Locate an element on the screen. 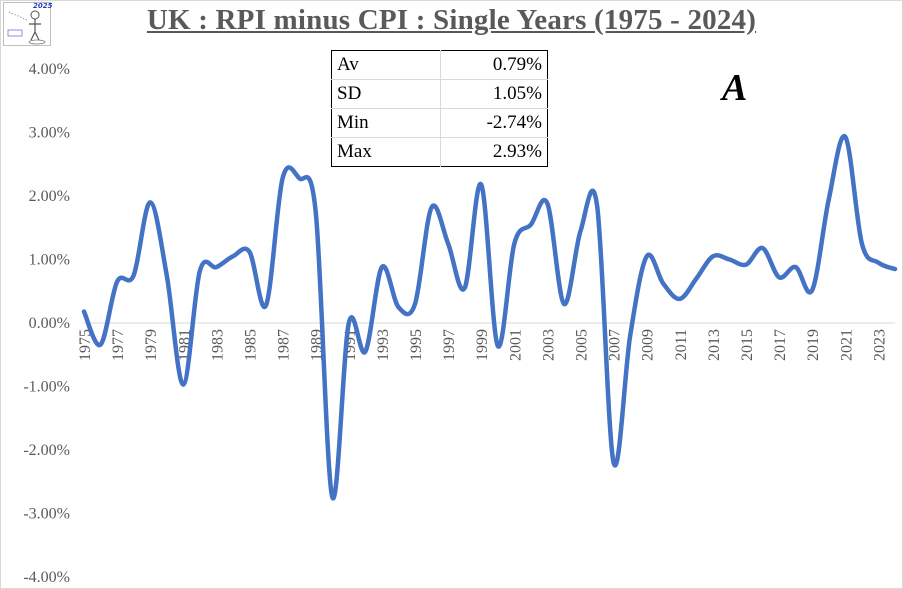 This screenshot has width=903, height=589. x-tick-label: 1983 is located at coordinates (217, 345).